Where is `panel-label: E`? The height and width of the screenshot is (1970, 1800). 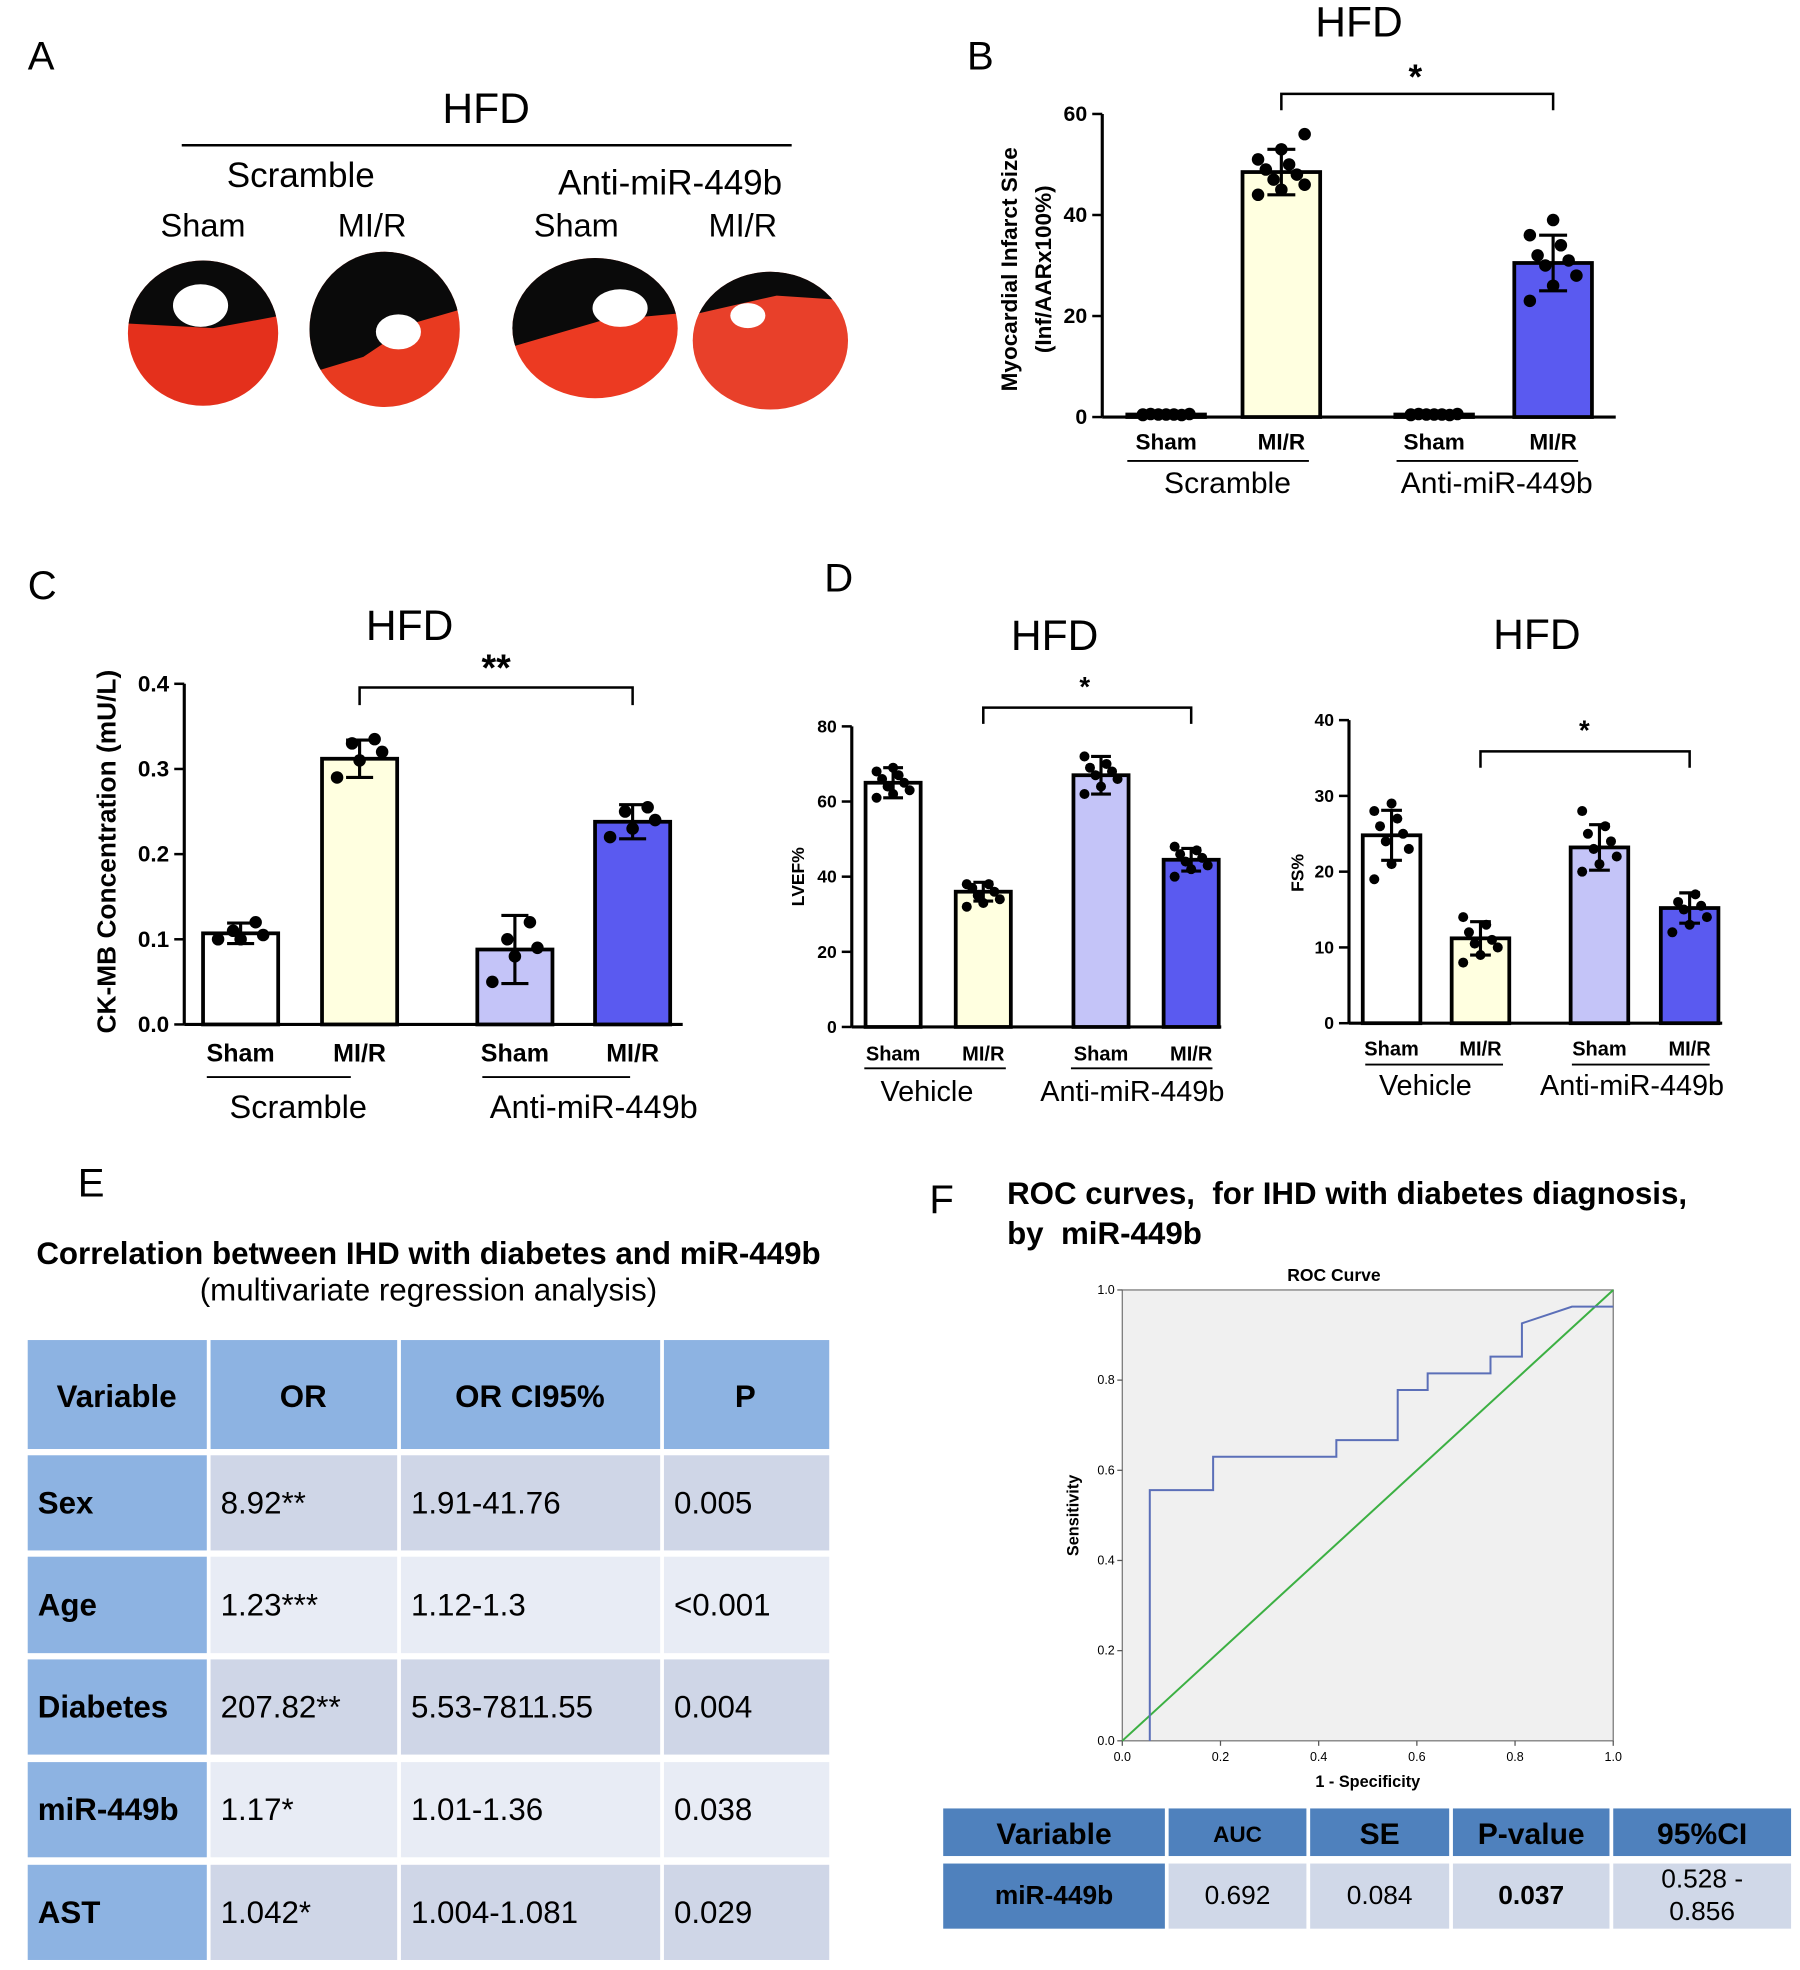 panel-label: E is located at coordinates (91, 1184).